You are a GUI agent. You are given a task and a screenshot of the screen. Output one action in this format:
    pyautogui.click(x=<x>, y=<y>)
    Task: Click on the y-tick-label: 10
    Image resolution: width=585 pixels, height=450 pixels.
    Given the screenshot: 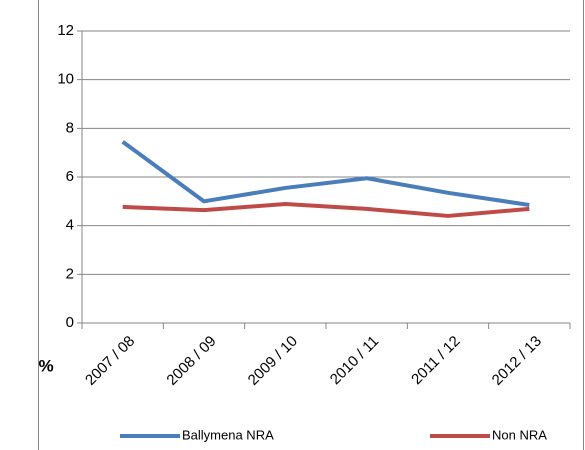 What is the action you would take?
    pyautogui.click(x=65, y=79)
    